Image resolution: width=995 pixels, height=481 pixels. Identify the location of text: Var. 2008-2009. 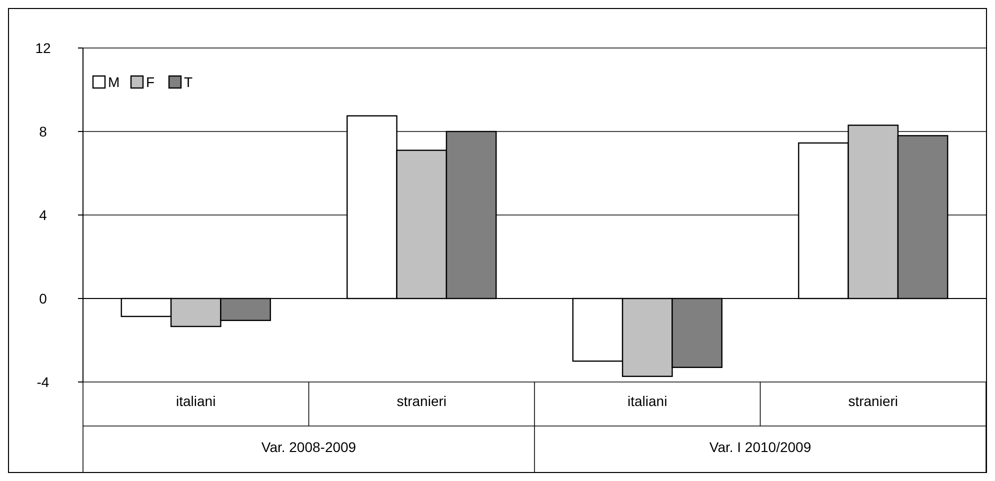
(308, 447).